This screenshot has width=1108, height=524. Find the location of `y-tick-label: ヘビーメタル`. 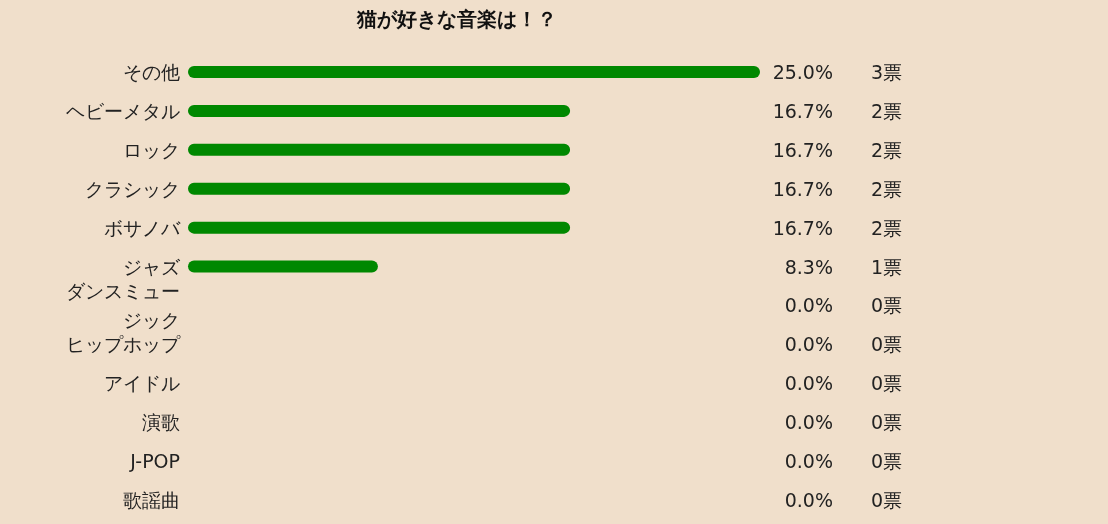

y-tick-label: ヘビーメタル is located at coordinates (123, 110).